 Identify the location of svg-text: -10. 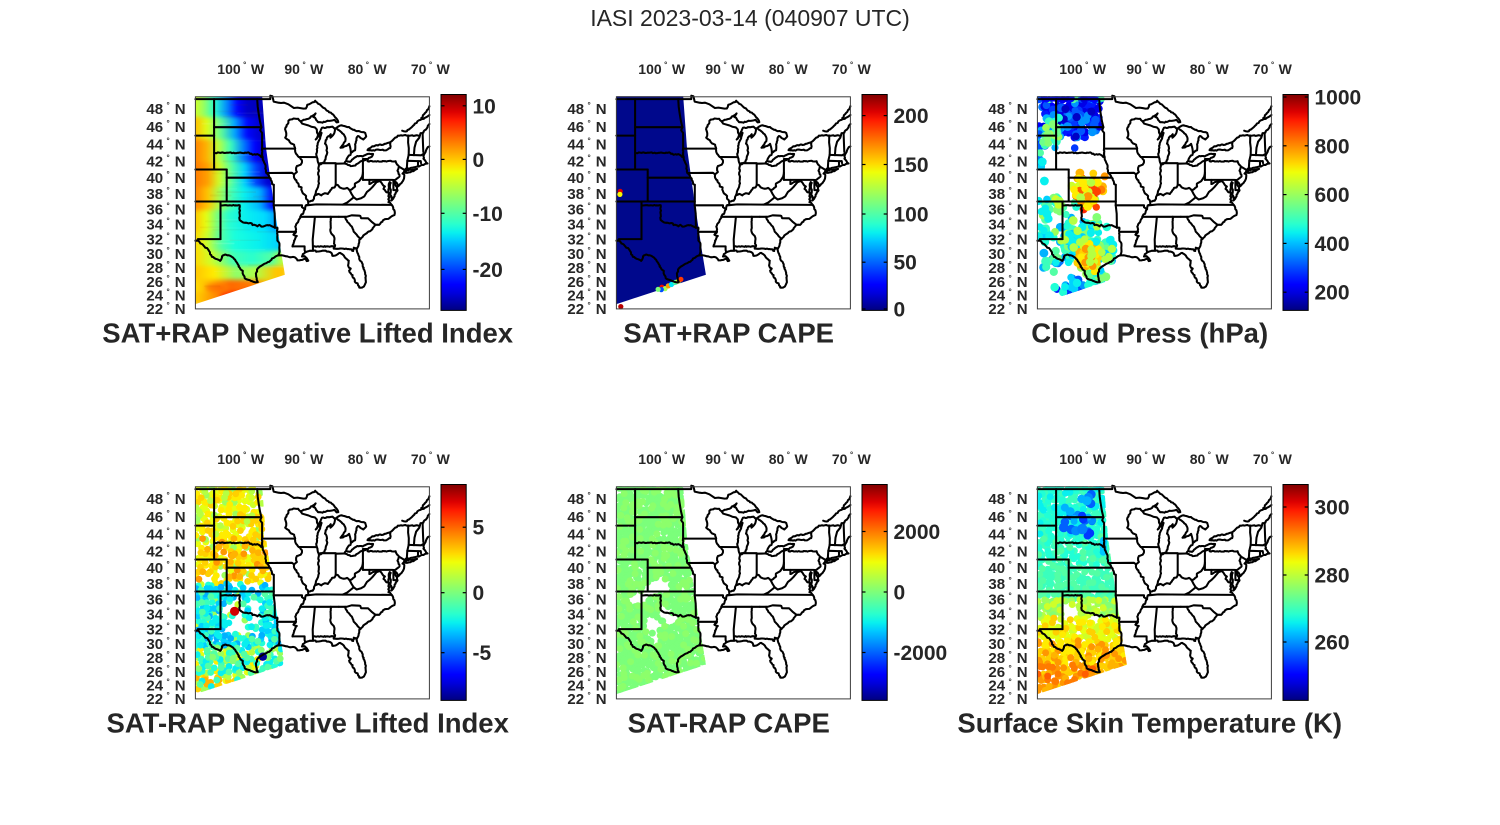
(488, 214).